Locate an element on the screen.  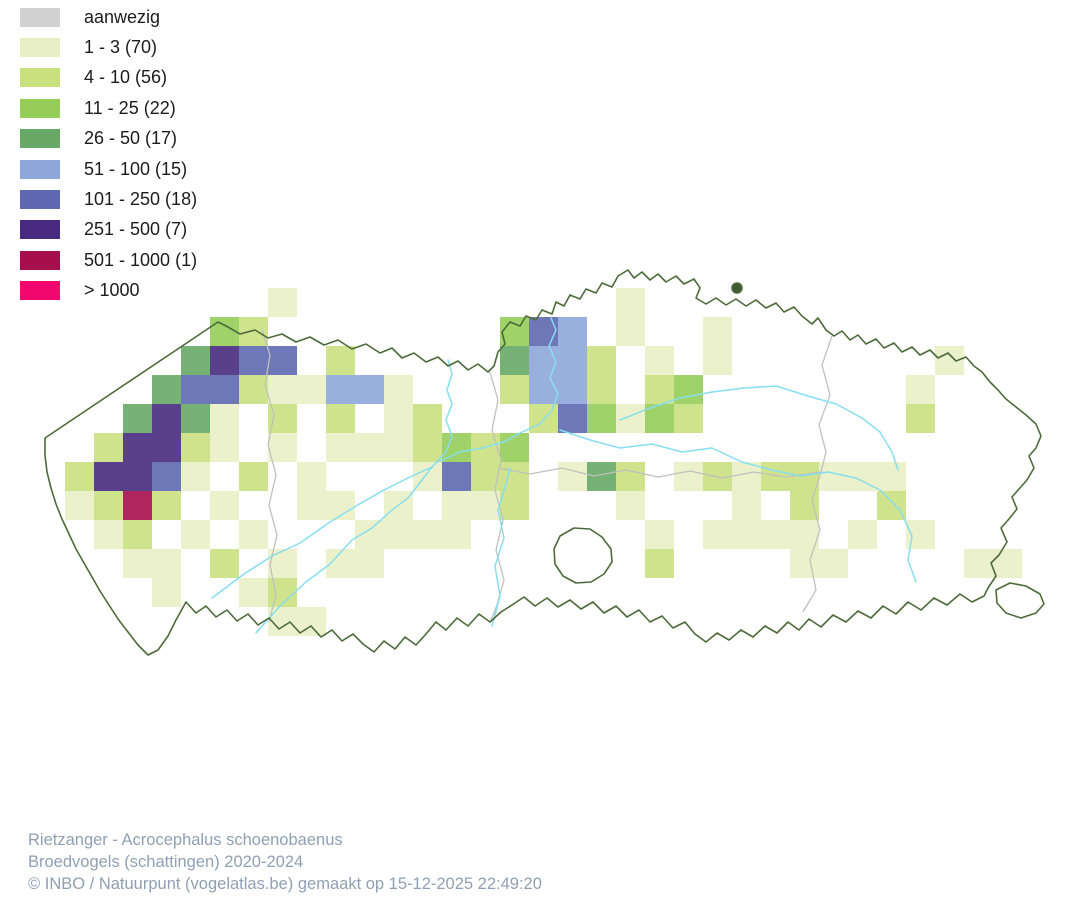
legend-label: aanwezig is located at coordinates (122, 16).